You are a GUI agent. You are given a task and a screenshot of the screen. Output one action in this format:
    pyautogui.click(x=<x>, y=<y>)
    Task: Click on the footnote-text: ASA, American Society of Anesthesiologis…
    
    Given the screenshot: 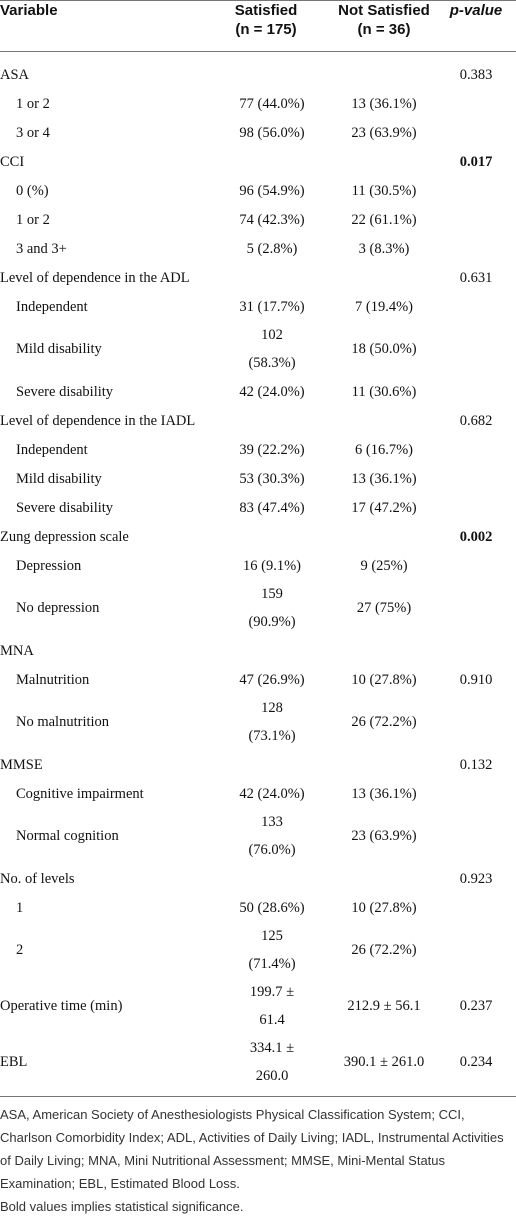 What is the action you would take?
    pyautogui.click(x=252, y=1149)
    